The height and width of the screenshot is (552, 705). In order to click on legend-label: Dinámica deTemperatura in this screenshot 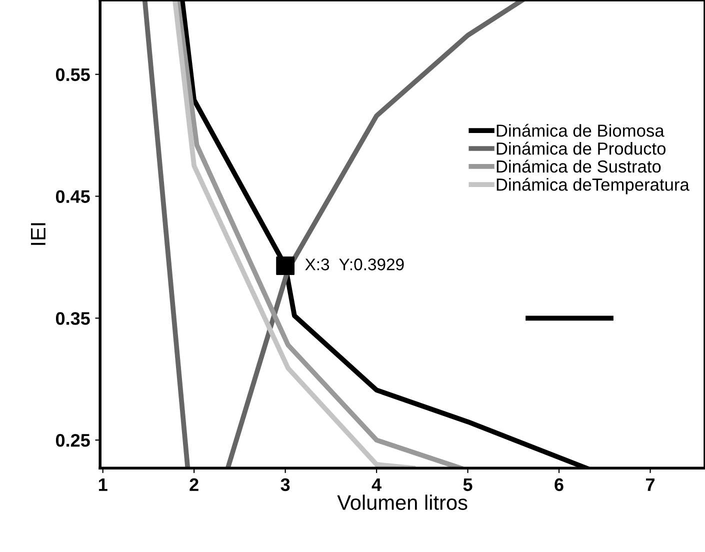, I will do `click(593, 186)`.